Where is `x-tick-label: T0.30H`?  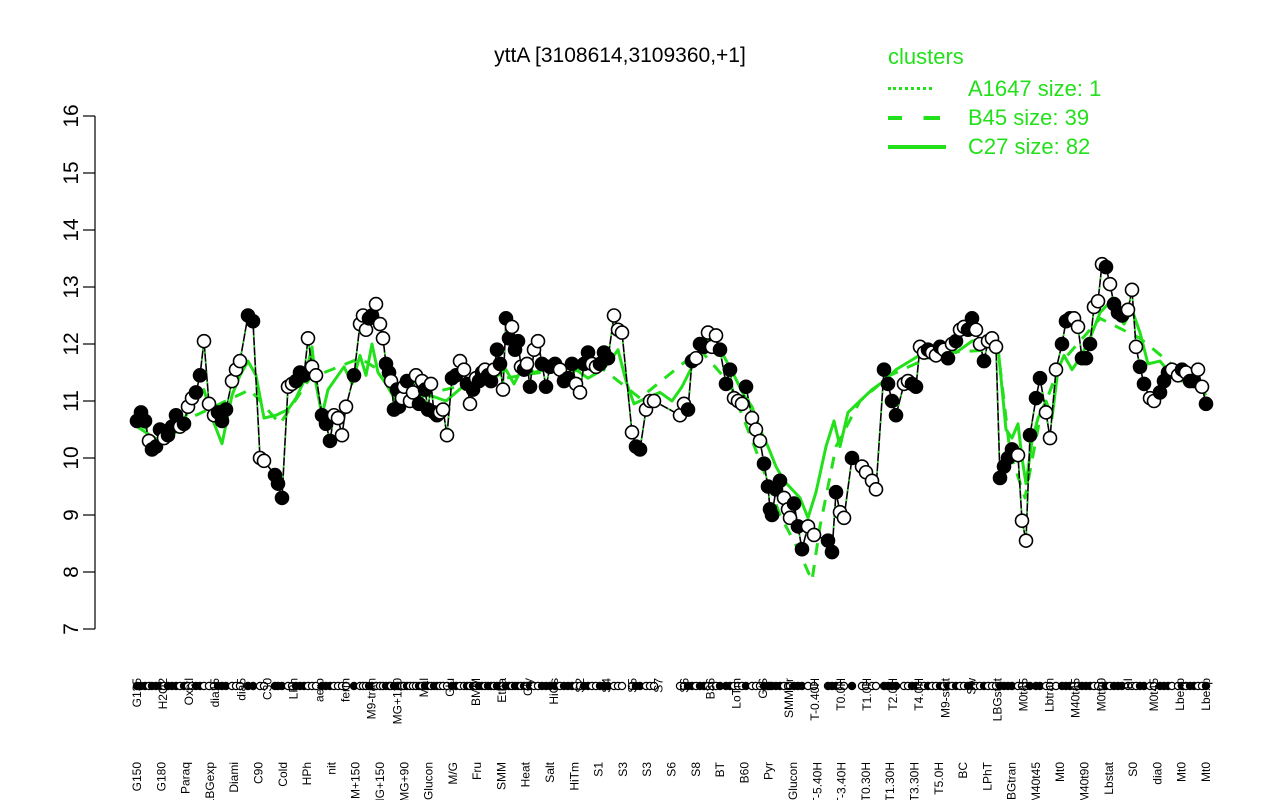 x-tick-label: T0.30H is located at coordinates (866, 781).